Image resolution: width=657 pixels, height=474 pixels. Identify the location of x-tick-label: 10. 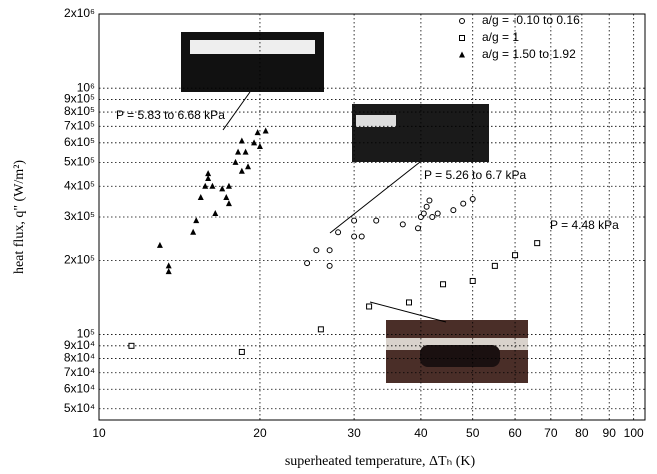
(99, 433).